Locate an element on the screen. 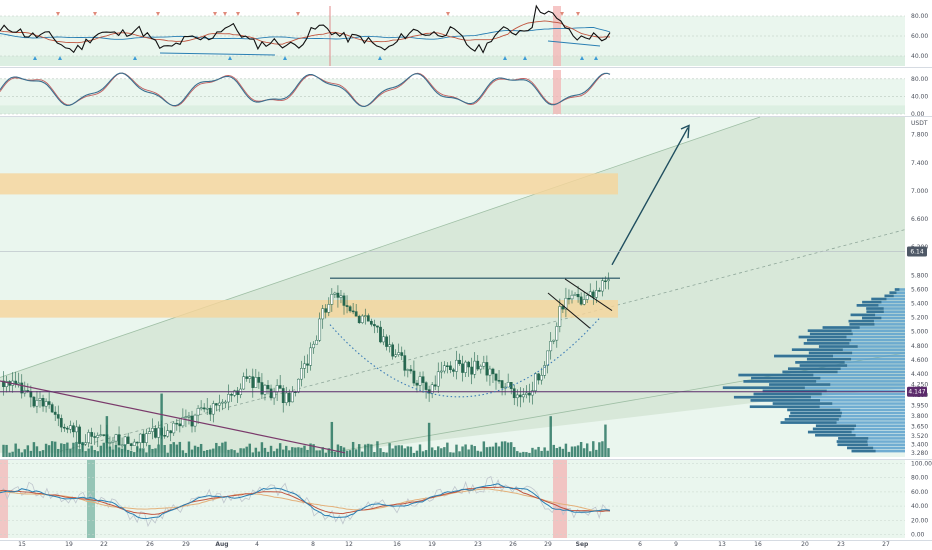  osc-main-line is located at coordinates (305, 501).